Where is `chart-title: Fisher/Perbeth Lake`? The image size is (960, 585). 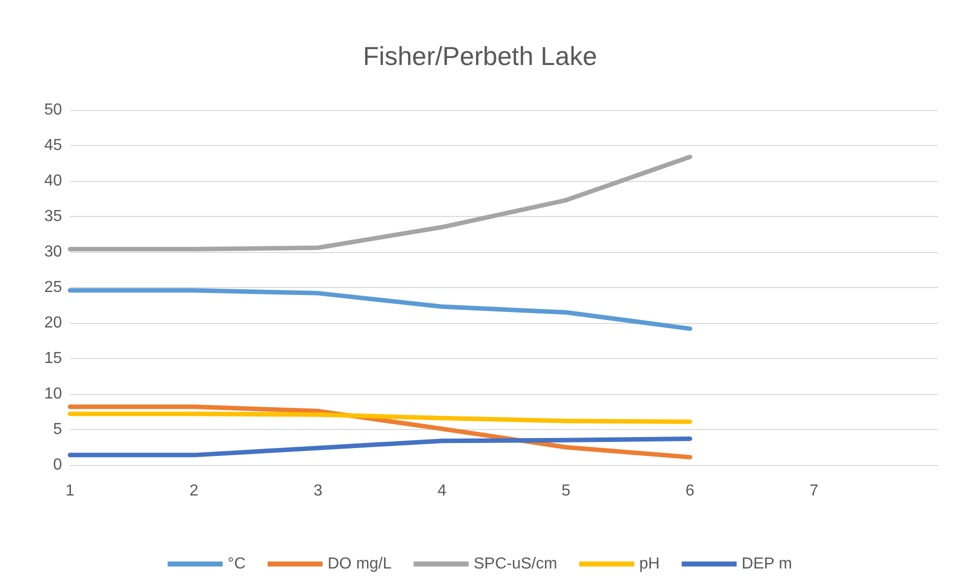
chart-title: Fisher/Perbeth Lake is located at coordinates (480, 56).